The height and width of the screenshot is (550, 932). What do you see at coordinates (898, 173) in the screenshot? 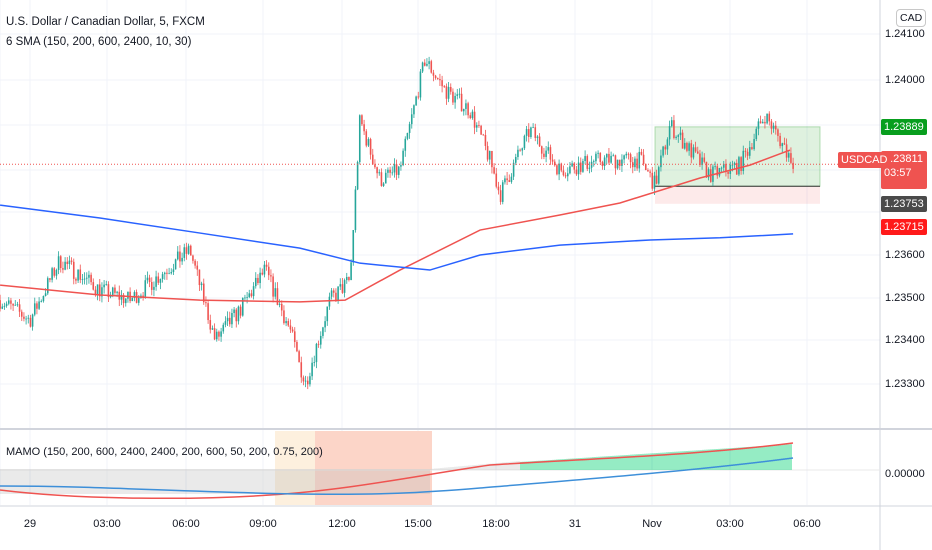
I see `bar-countdown: 03:57` at bounding box center [898, 173].